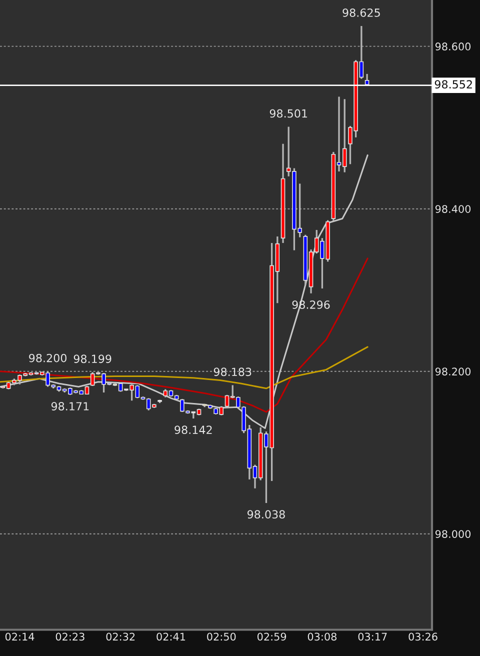  Describe the element at coordinates (322, 636) in the screenshot. I see `x-tick-label: 03:08` at that location.